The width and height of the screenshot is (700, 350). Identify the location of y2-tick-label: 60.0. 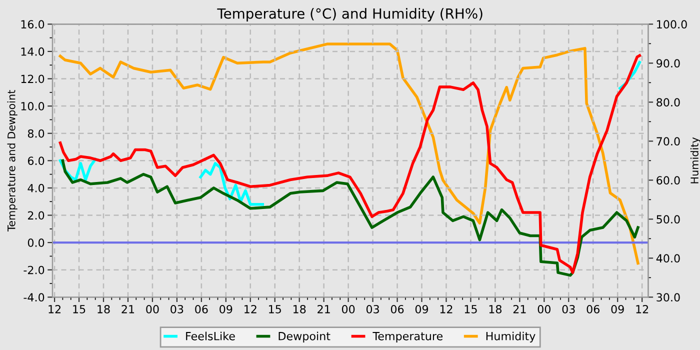
(668, 180).